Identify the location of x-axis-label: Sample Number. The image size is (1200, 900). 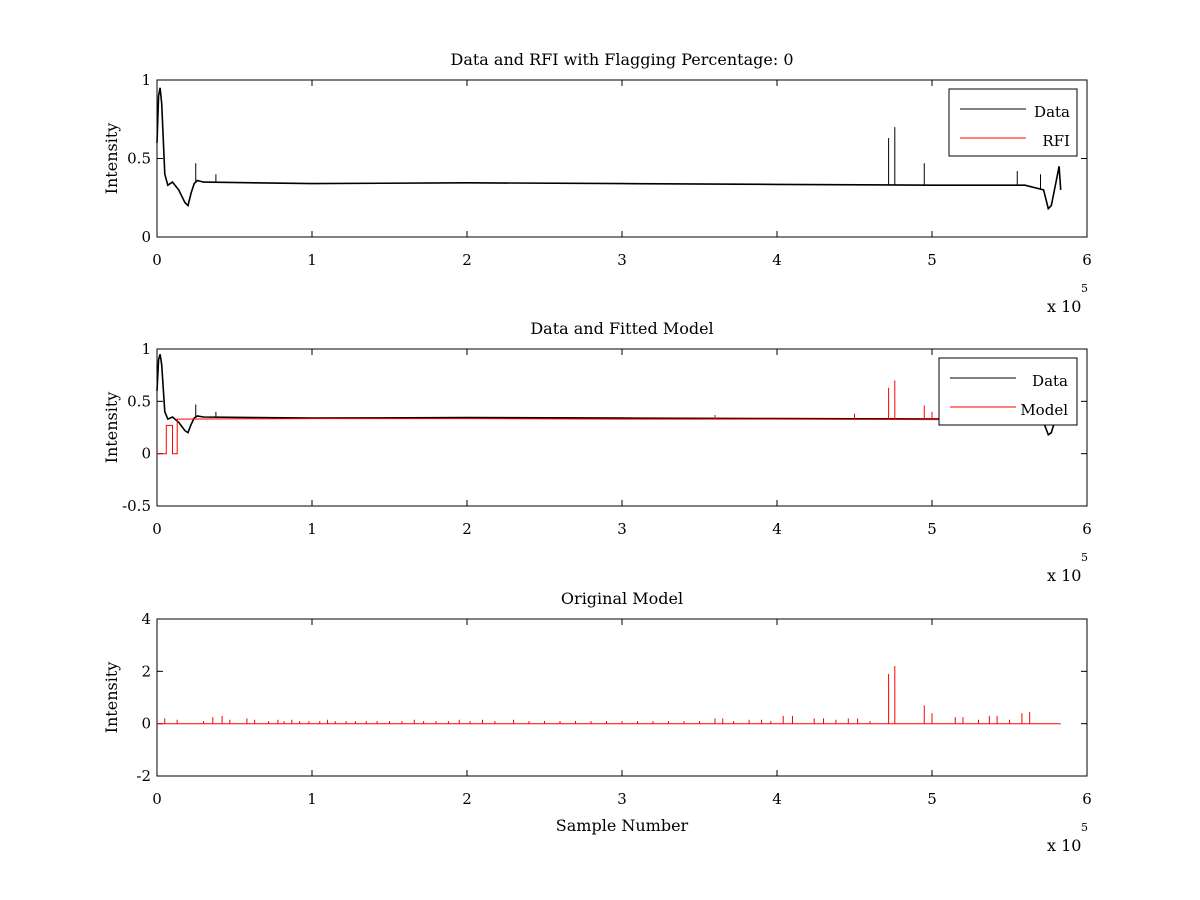
(622, 825).